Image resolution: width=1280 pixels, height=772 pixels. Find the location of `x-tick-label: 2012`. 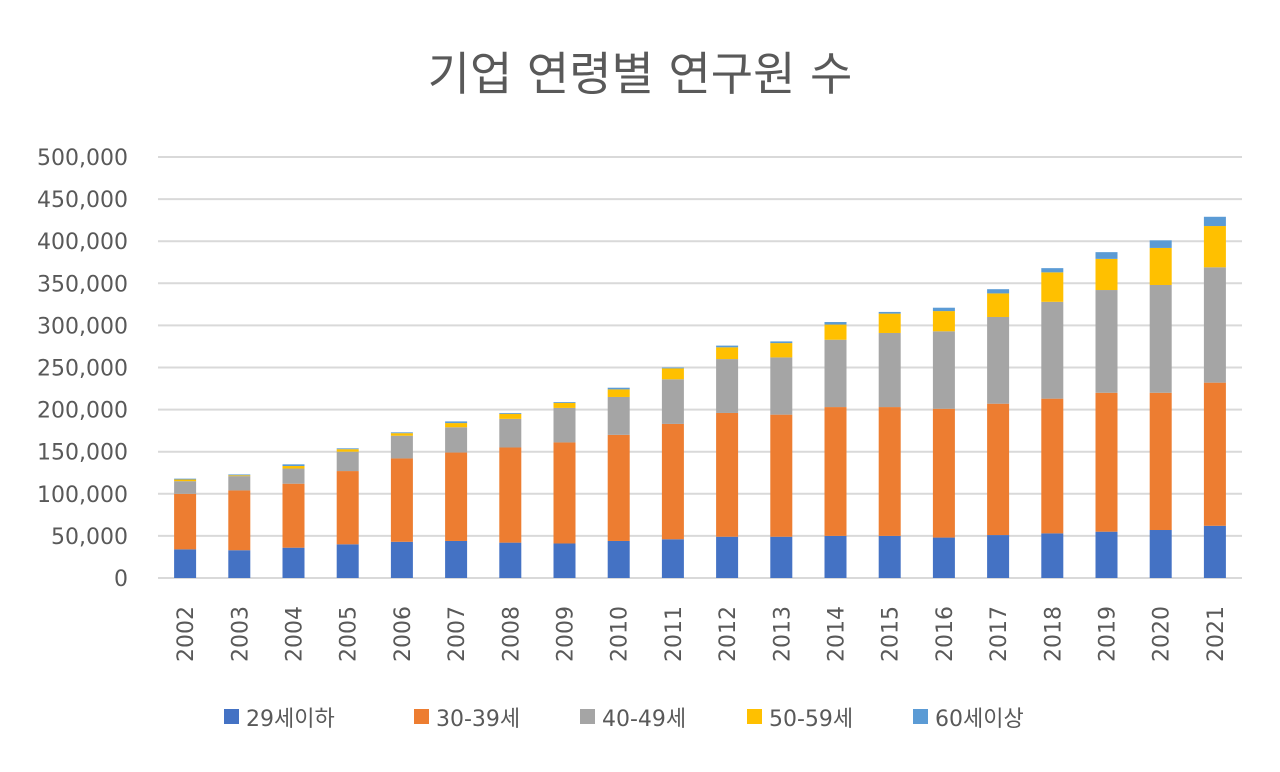

x-tick-label: 2012 is located at coordinates (728, 634).